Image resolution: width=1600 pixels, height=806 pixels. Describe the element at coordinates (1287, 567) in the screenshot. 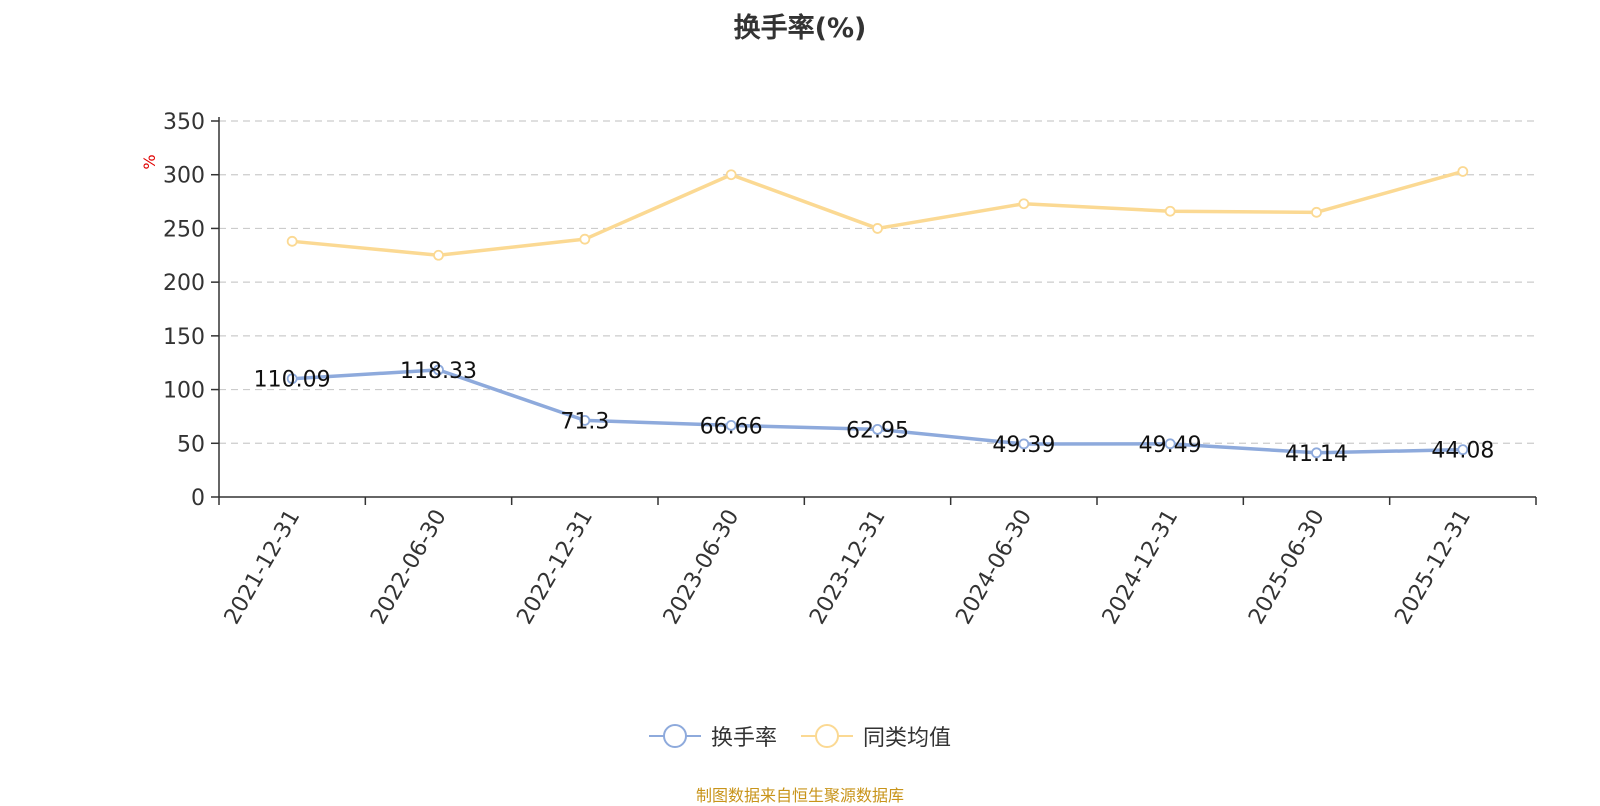

I see `x-tick-label: 2025-06-30` at that location.